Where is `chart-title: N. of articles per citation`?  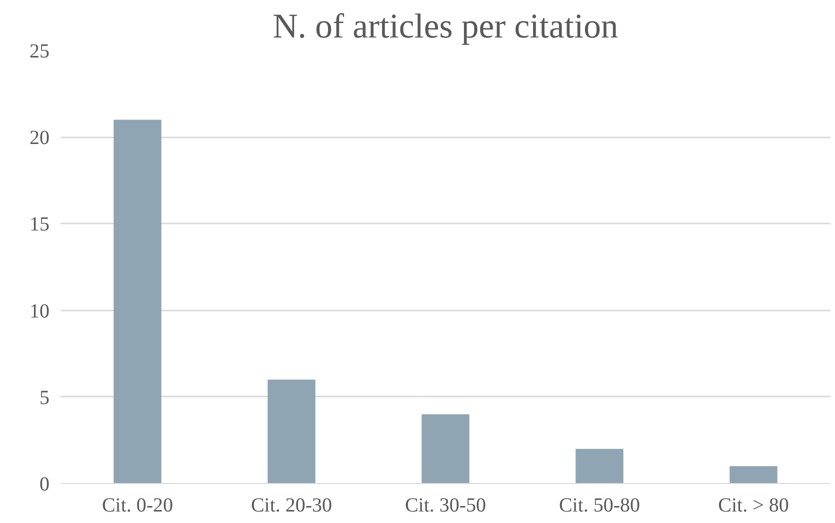 chart-title: N. of articles per citation is located at coordinates (445, 27).